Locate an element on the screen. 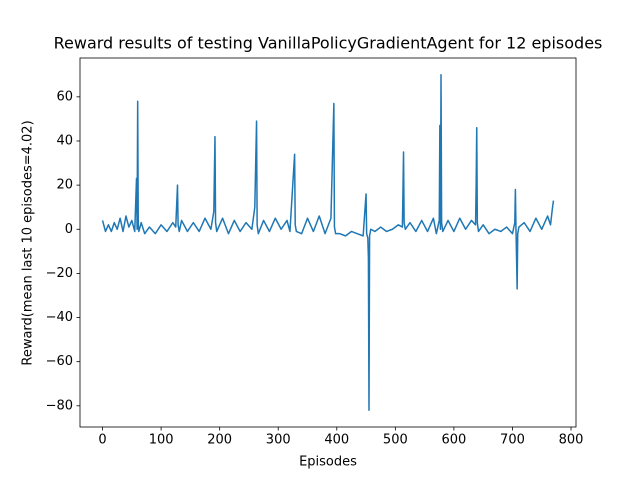 The height and width of the screenshot is (480, 640). x-tick-label: 200 is located at coordinates (219, 440).